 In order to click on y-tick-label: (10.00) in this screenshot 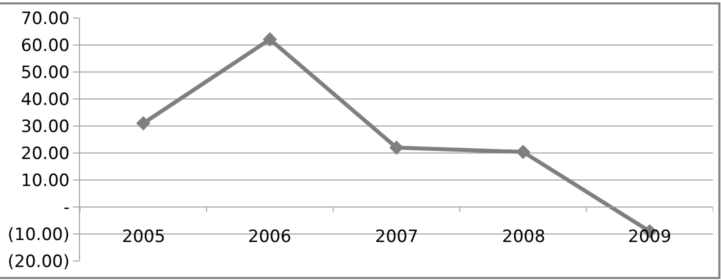, I will do `click(39, 234)`.